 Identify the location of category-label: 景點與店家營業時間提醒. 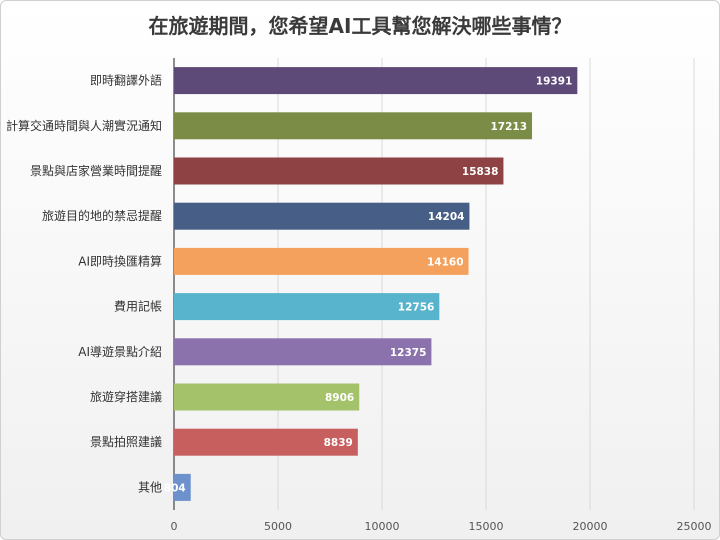
(96, 170).